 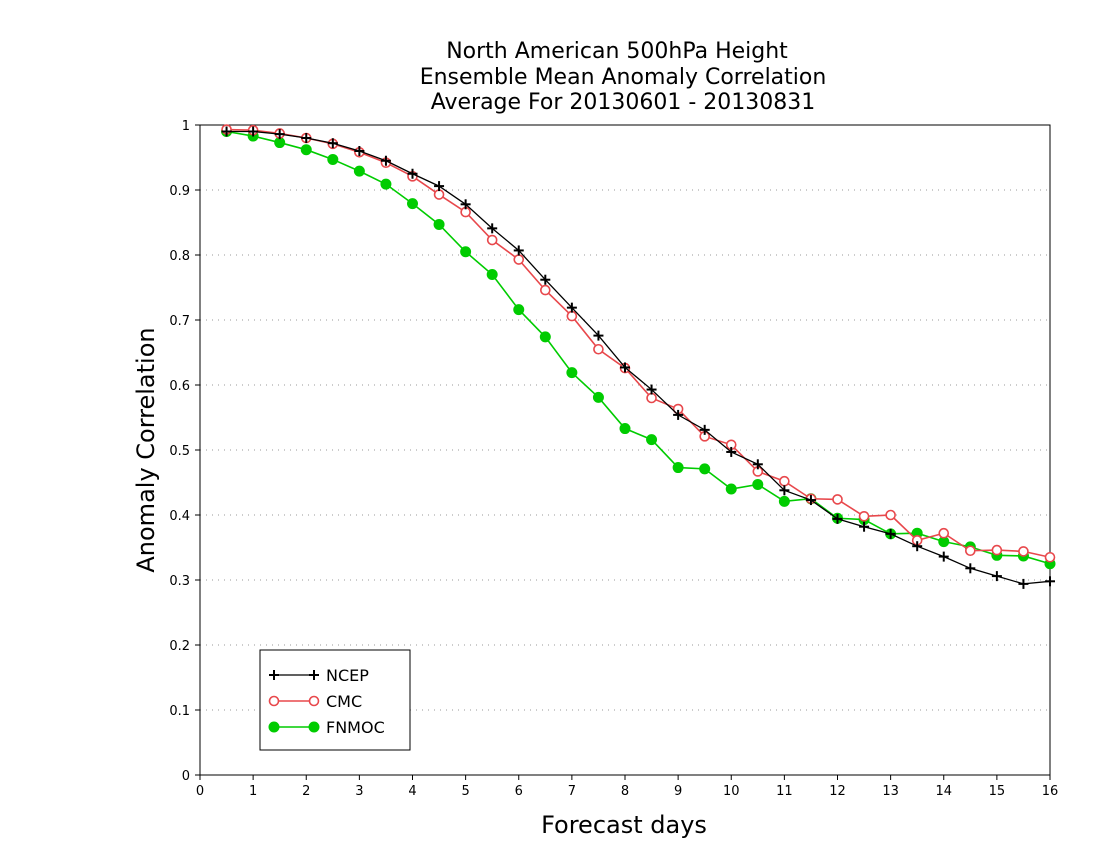 I want to click on x-tick-label: 15, so click(x=997, y=791).